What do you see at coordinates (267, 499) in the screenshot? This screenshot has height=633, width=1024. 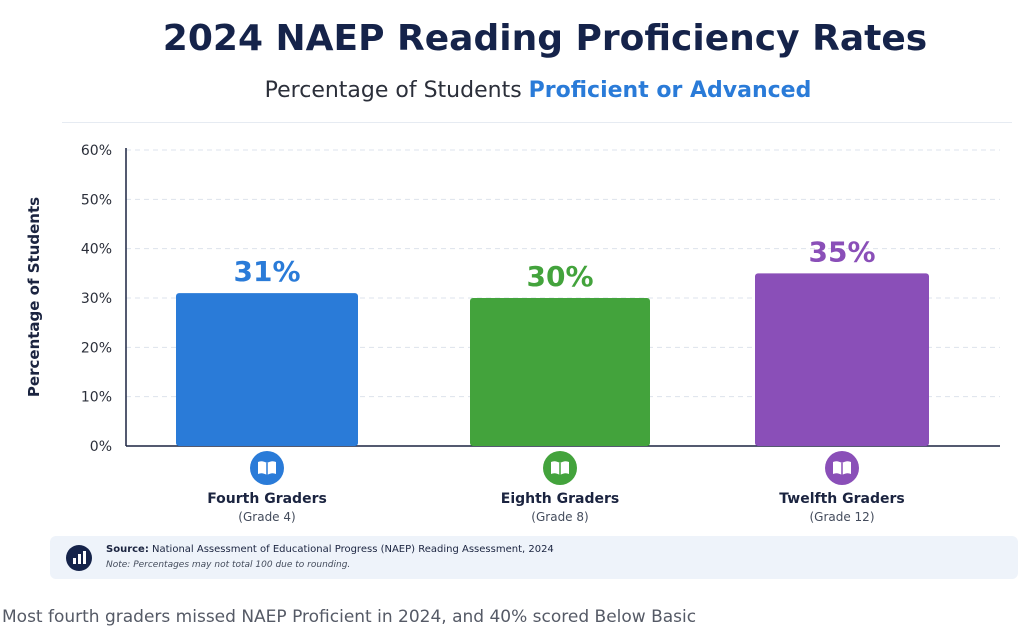 I see `category-name: Fourth Graders` at bounding box center [267, 499].